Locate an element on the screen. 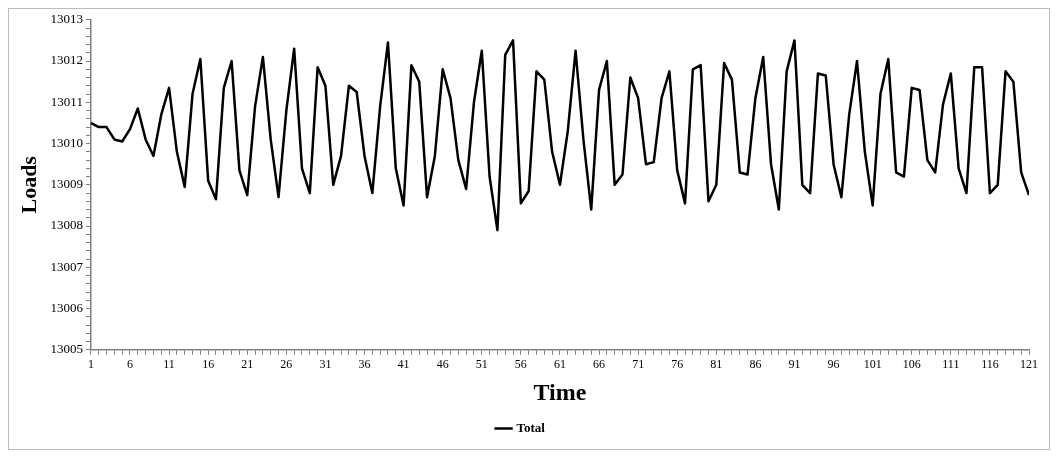 The height and width of the screenshot is (466, 1064). x-tick-label: 81 is located at coordinates (716, 364).